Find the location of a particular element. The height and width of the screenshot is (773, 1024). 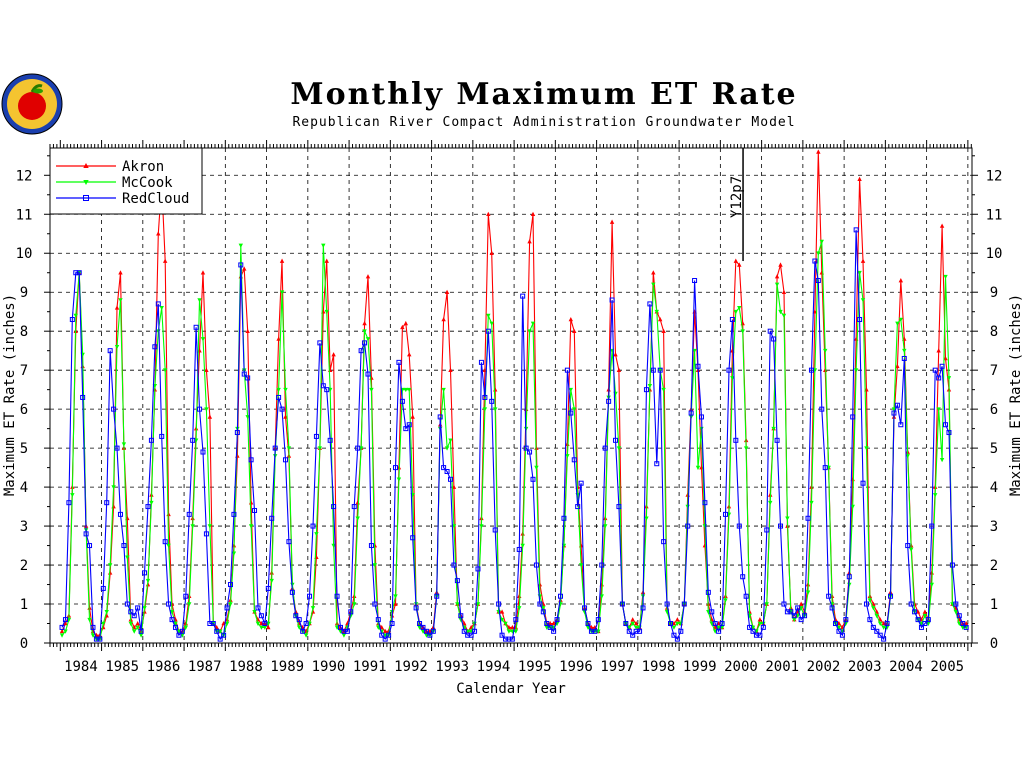

y-tick-label-left: 0 is located at coordinates (24, 644).